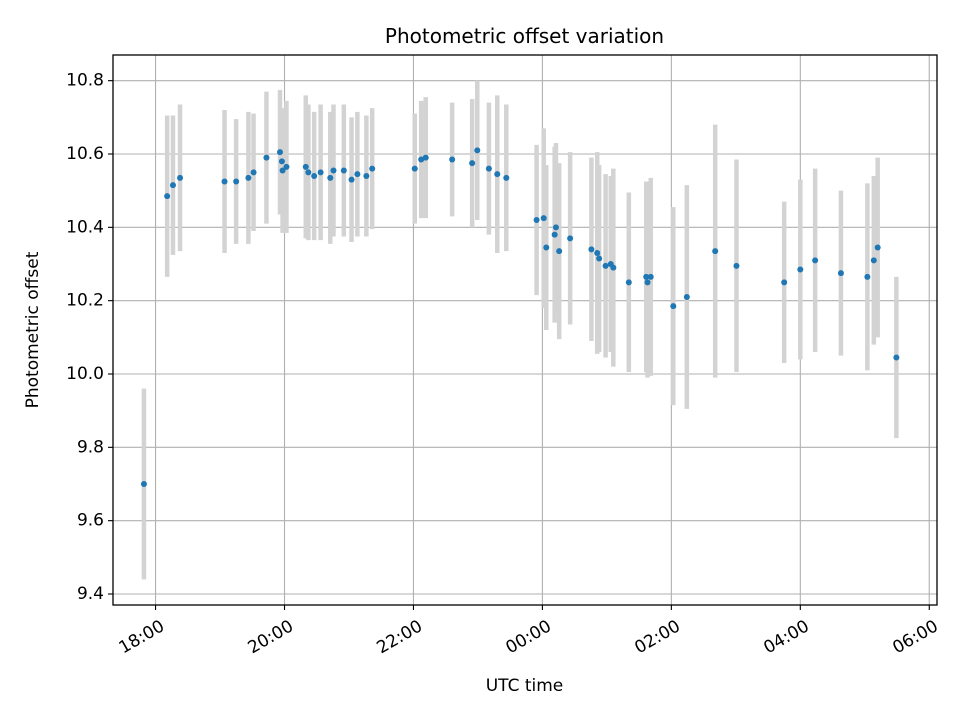 The height and width of the screenshot is (720, 960). What do you see at coordinates (33, 329) in the screenshot?
I see `y-axis-title: Photometric offset` at bounding box center [33, 329].